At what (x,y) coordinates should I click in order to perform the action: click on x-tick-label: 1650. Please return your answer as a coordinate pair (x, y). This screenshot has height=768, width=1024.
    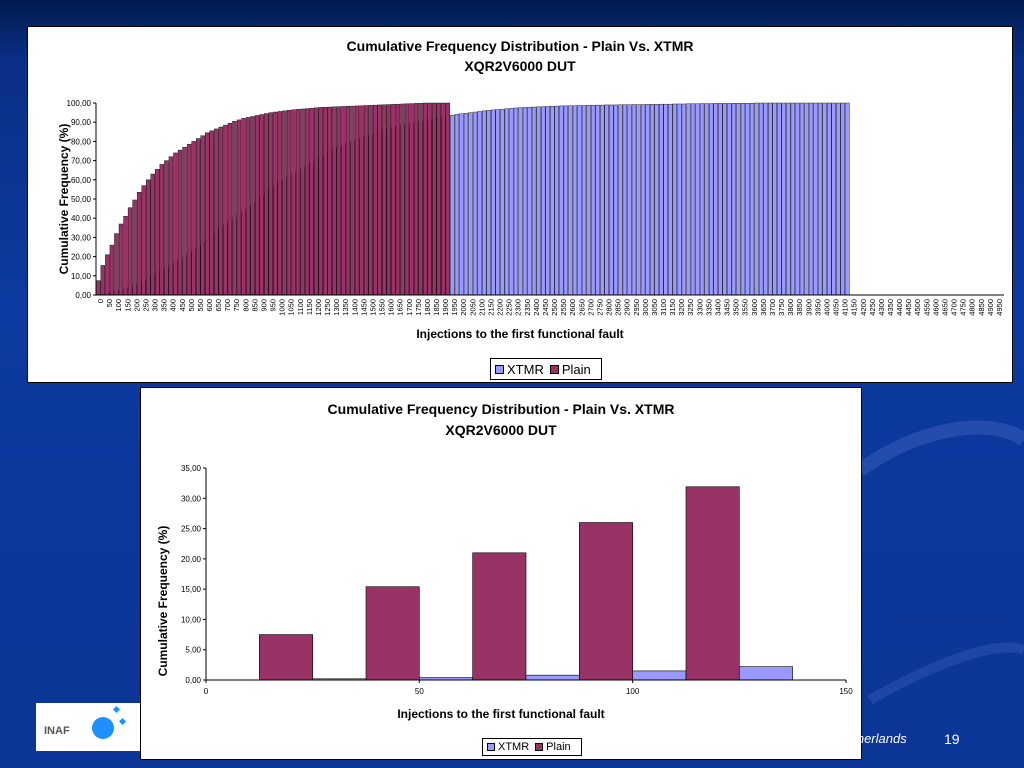
    Looking at the image, I should click on (400, 307).